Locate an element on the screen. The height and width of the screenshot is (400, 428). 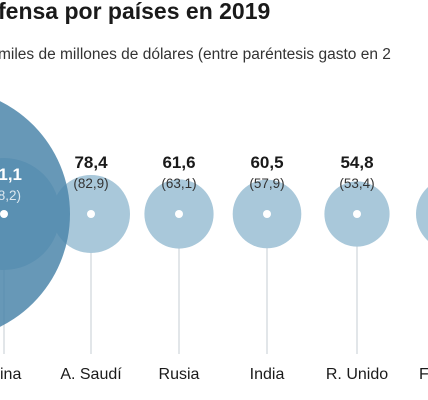
category-label: F is located at coordinates (423, 374).